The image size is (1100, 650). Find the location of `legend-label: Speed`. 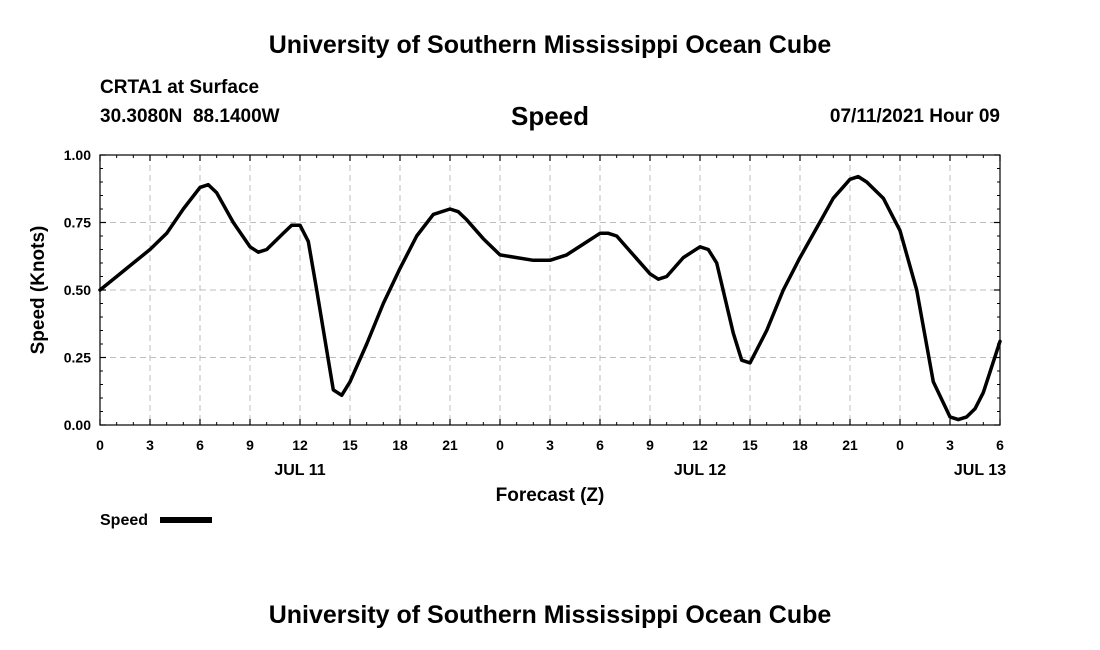

legend-label: Speed is located at coordinates (124, 520).